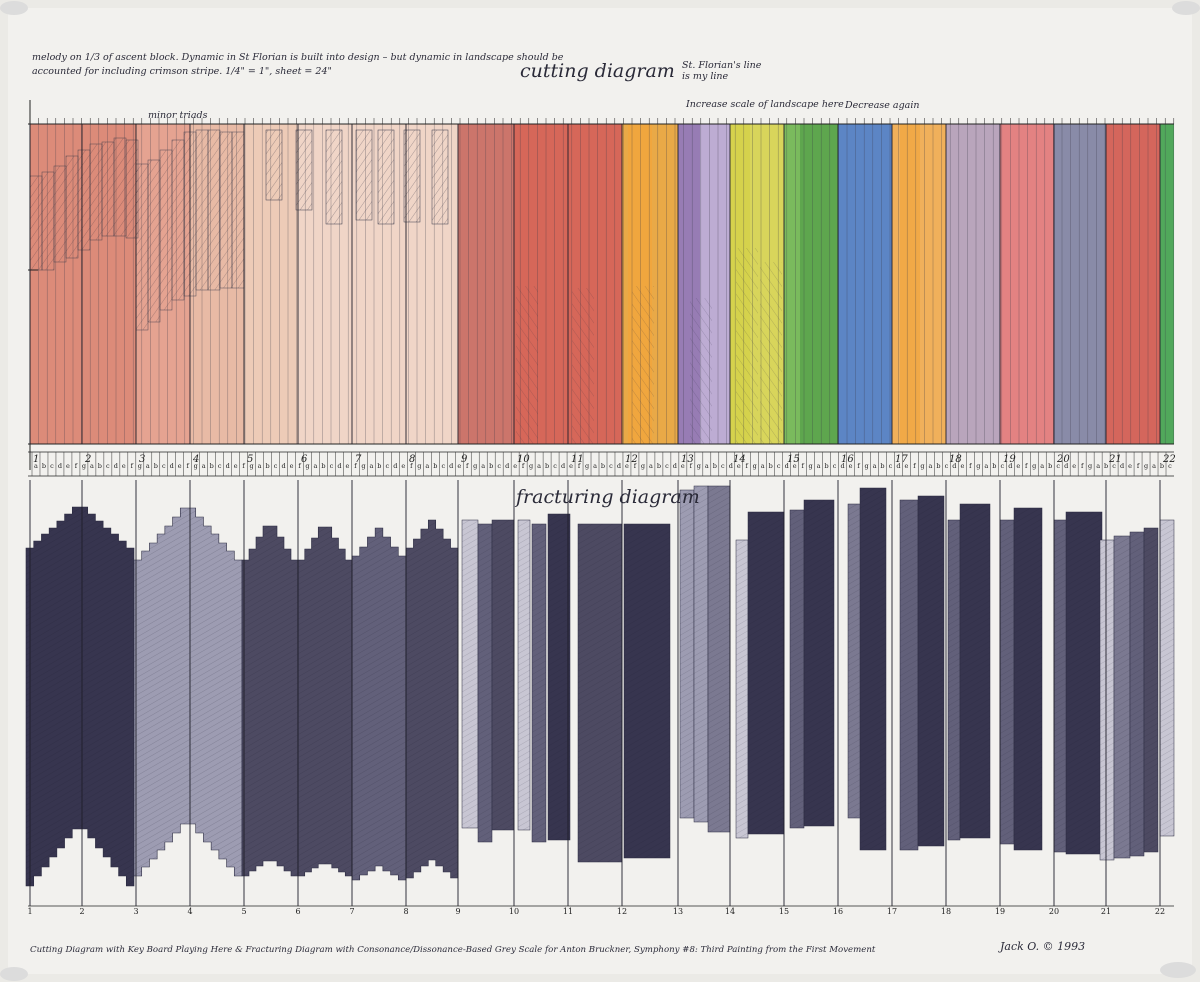  I want to click on dark-diamond-1-texture, so click(80, 696).